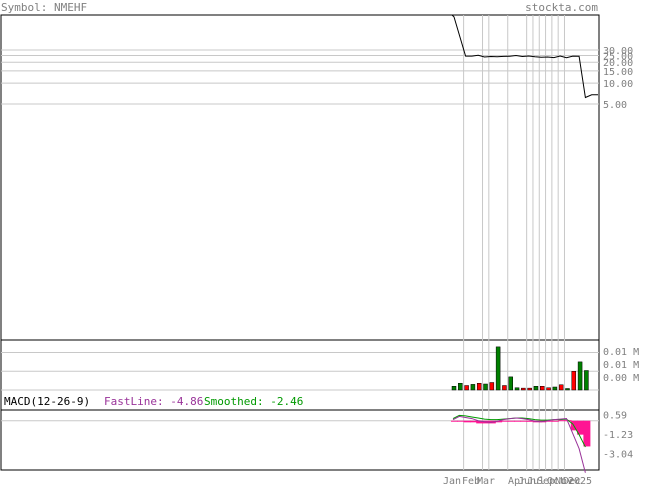  I want to click on x-month-label: Jan, so click(452, 481).